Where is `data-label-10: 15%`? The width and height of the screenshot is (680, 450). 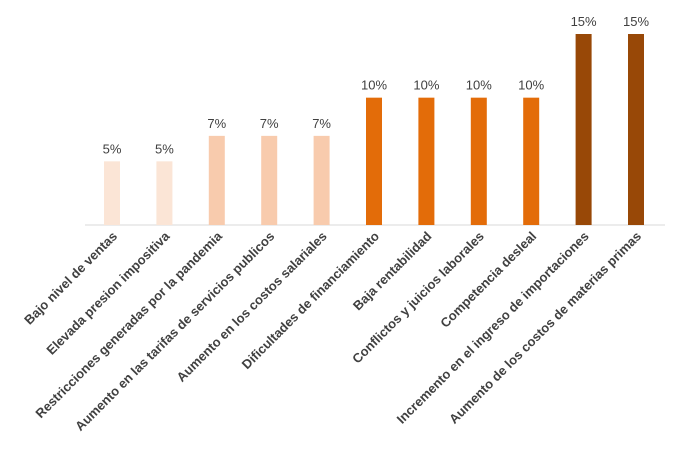
data-label-10: 15% is located at coordinates (636, 21).